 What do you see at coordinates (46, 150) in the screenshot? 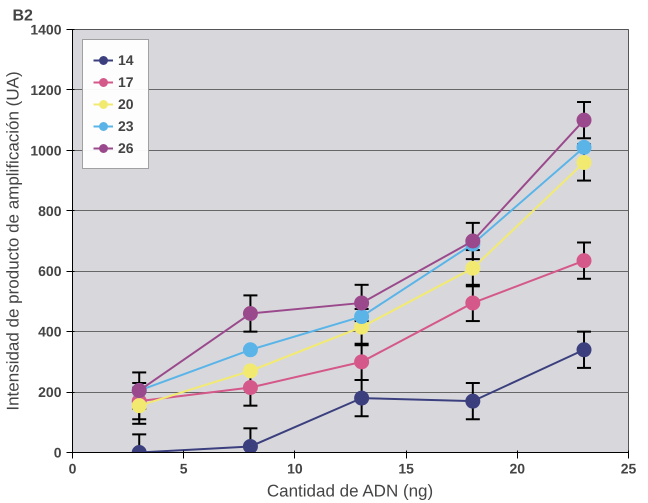
I see `y-tick-label: 1000` at bounding box center [46, 150].